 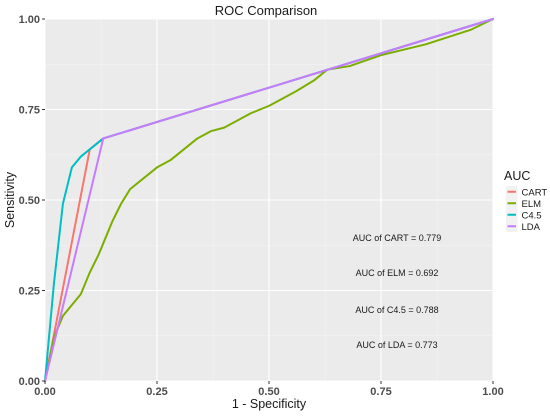 I want to click on y-tick-label: 0.50, so click(x=29, y=201).